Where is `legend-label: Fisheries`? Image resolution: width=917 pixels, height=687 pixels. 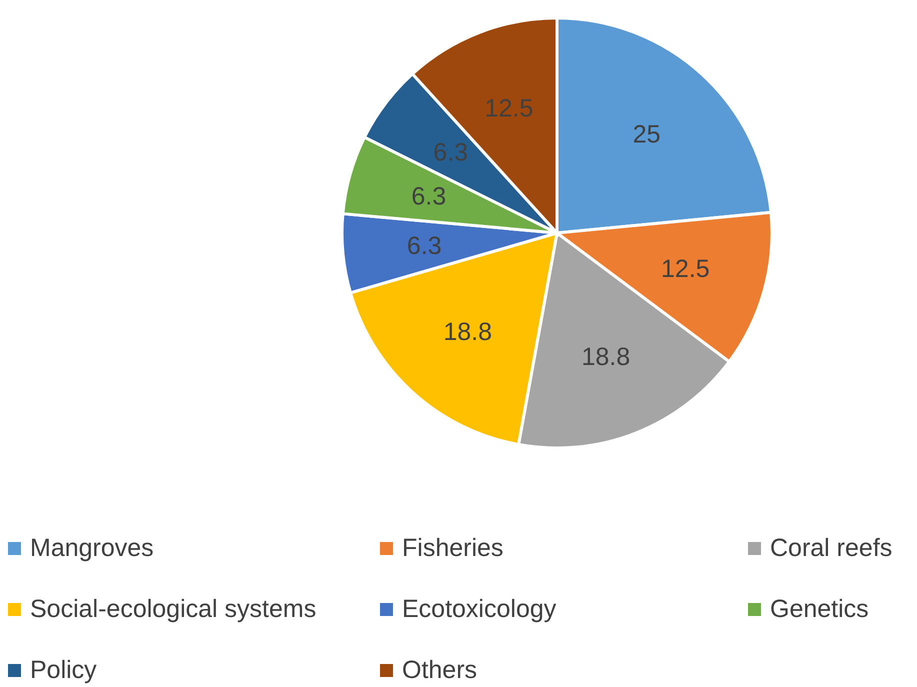
legend-label: Fisheries is located at coordinates (453, 548).